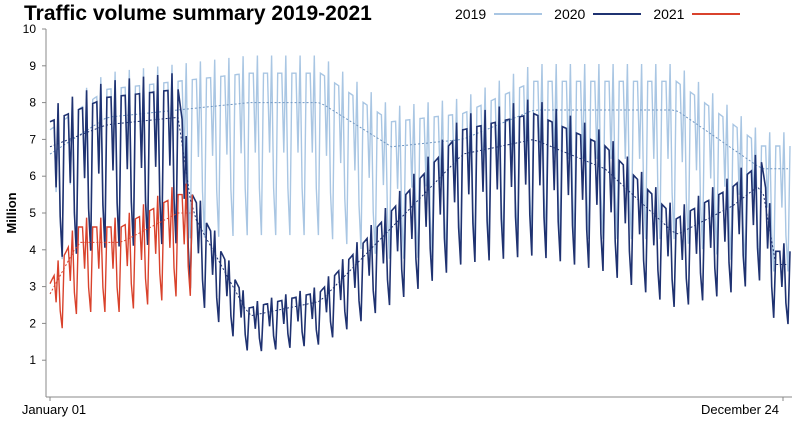  Describe the element at coordinates (716, 14) in the screenshot. I see `legend-swatch-2021` at that location.